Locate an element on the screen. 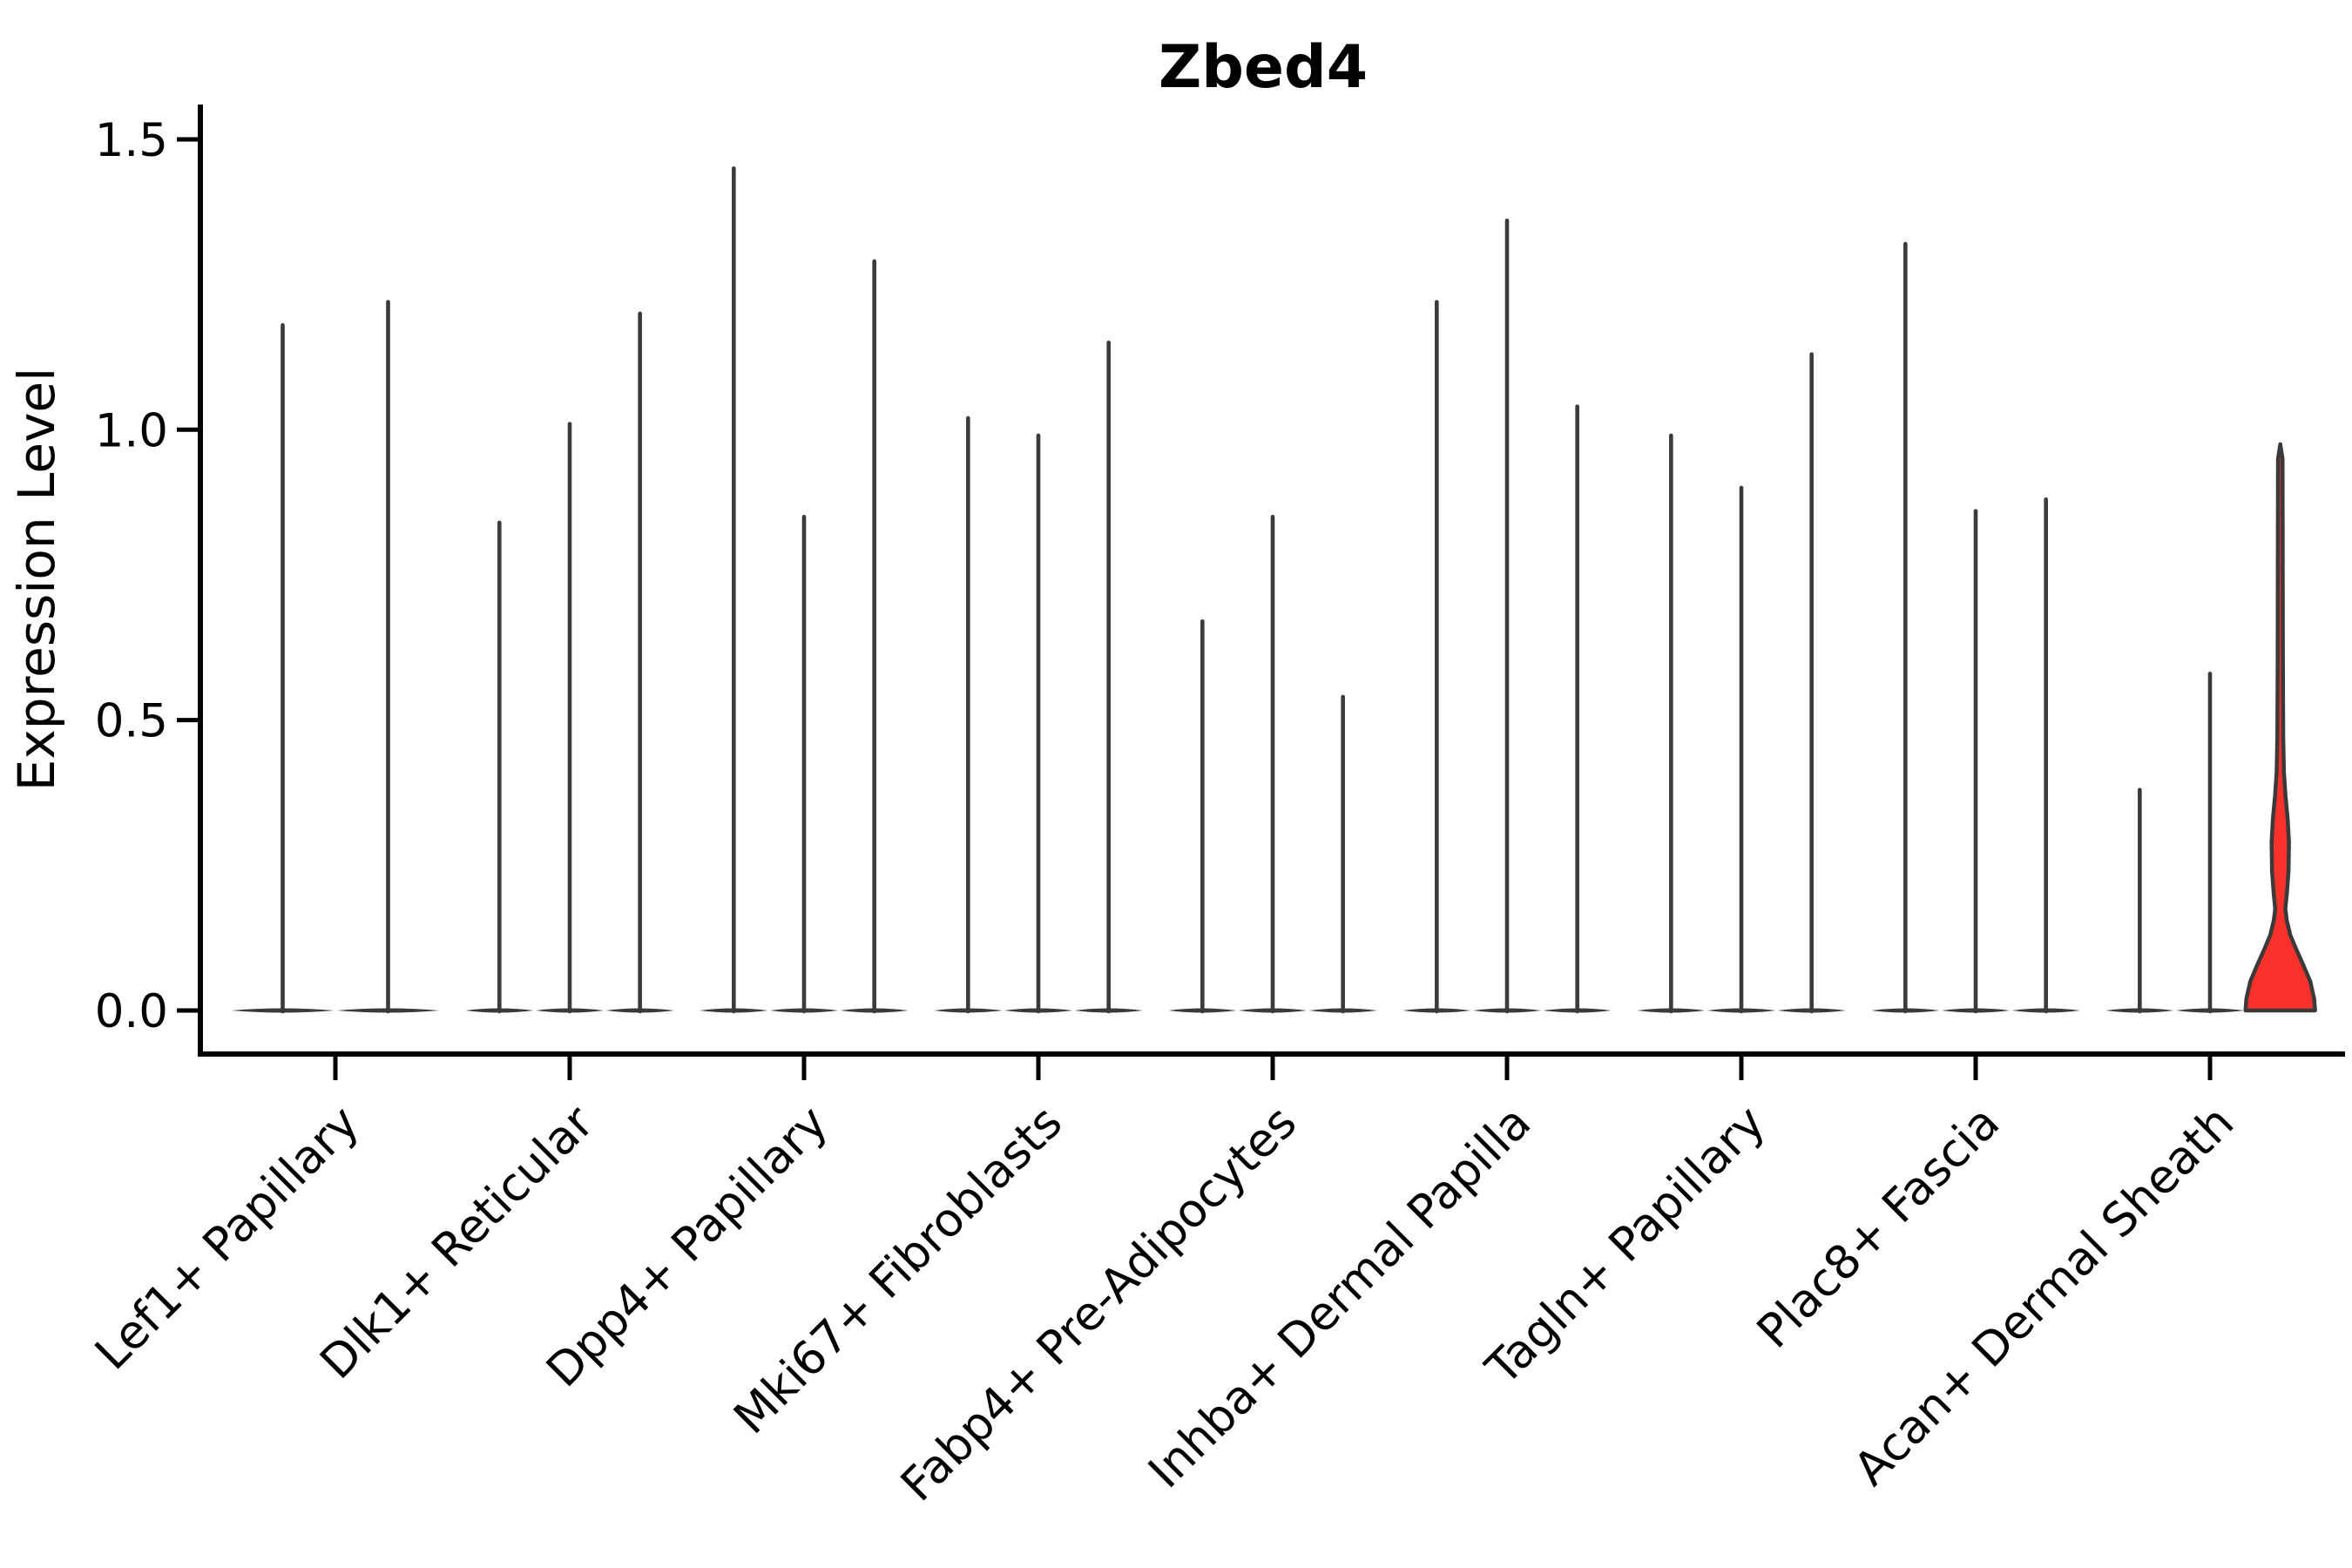 Image resolution: width=2352 pixels, height=1568 pixels. y-axis-tick-label: 1.5 is located at coordinates (131, 140).